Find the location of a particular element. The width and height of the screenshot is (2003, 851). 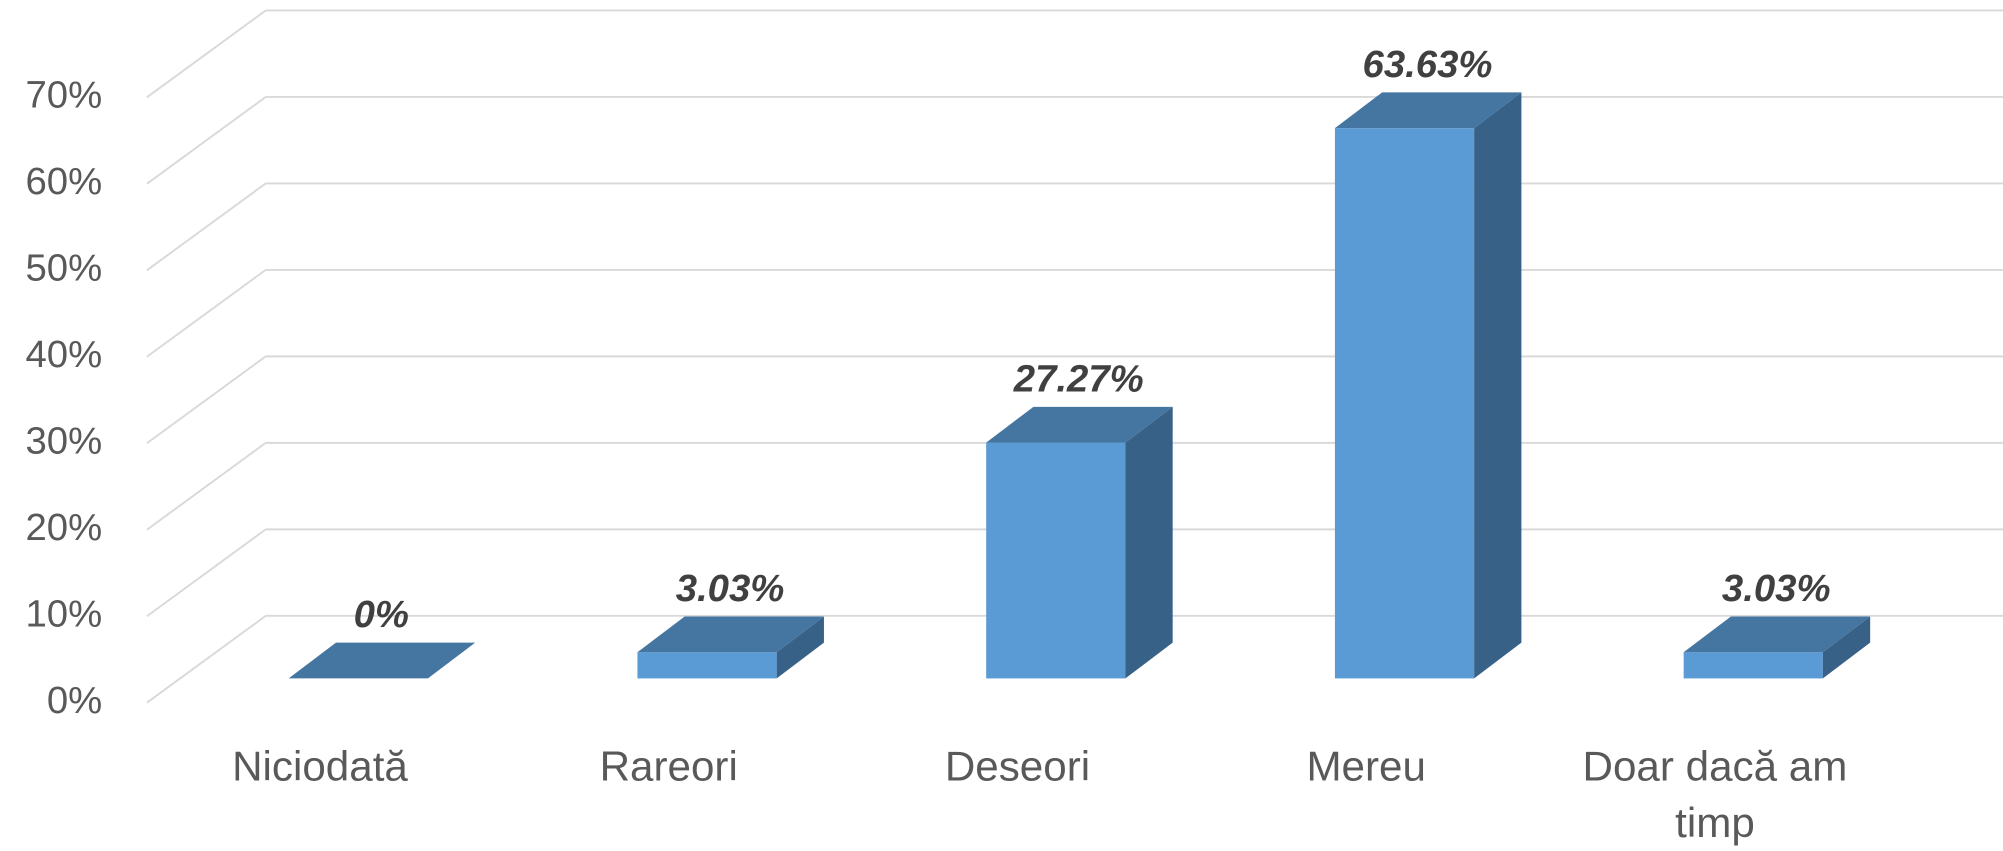

x-tick-label-box: Deseori is located at coordinates (1017, 766).